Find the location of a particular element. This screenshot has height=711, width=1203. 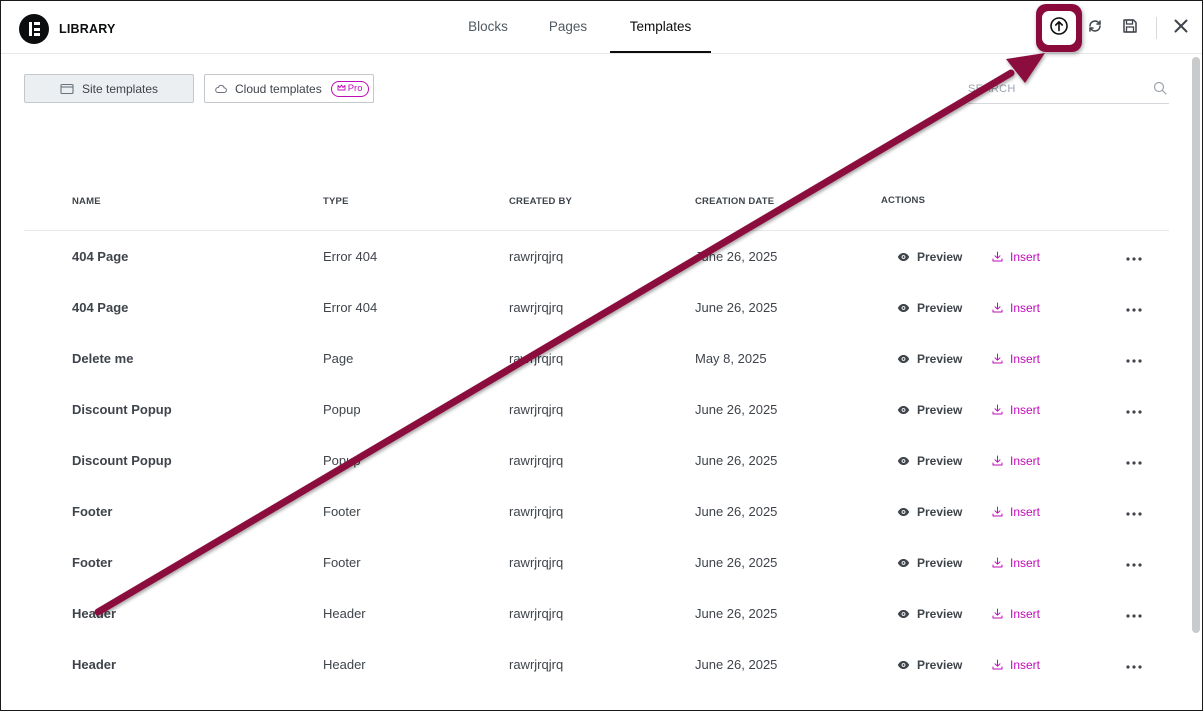

column-header-name: NAME is located at coordinates (86, 201).